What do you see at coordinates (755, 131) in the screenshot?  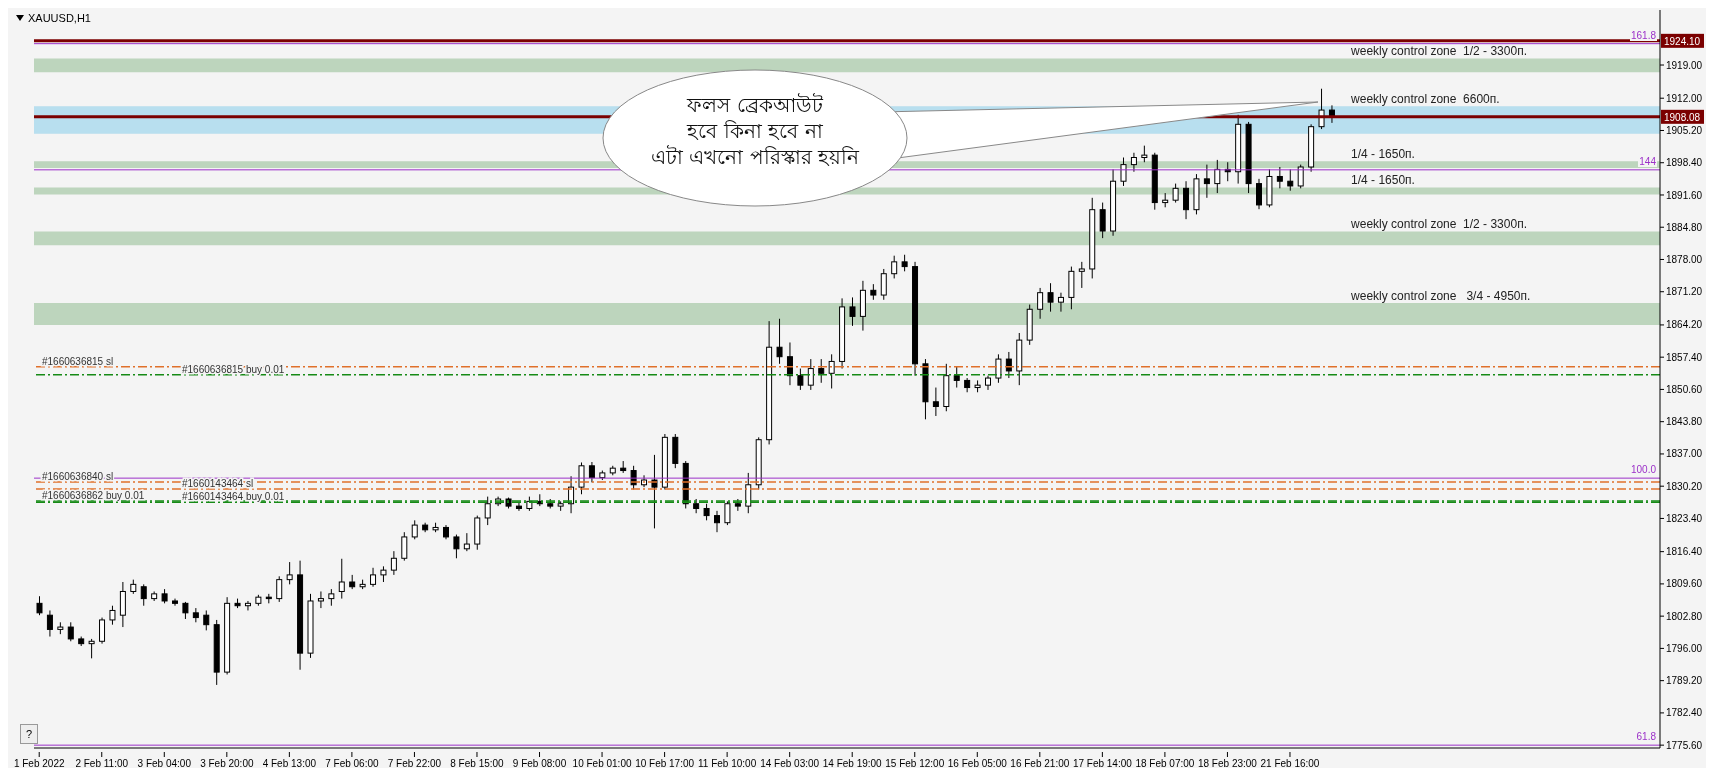 I see `annotation: ফলস ব্রেকআউট হবে কিনা হবে না এটা এখনো পরিস্কার হয়নি` at bounding box center [755, 131].